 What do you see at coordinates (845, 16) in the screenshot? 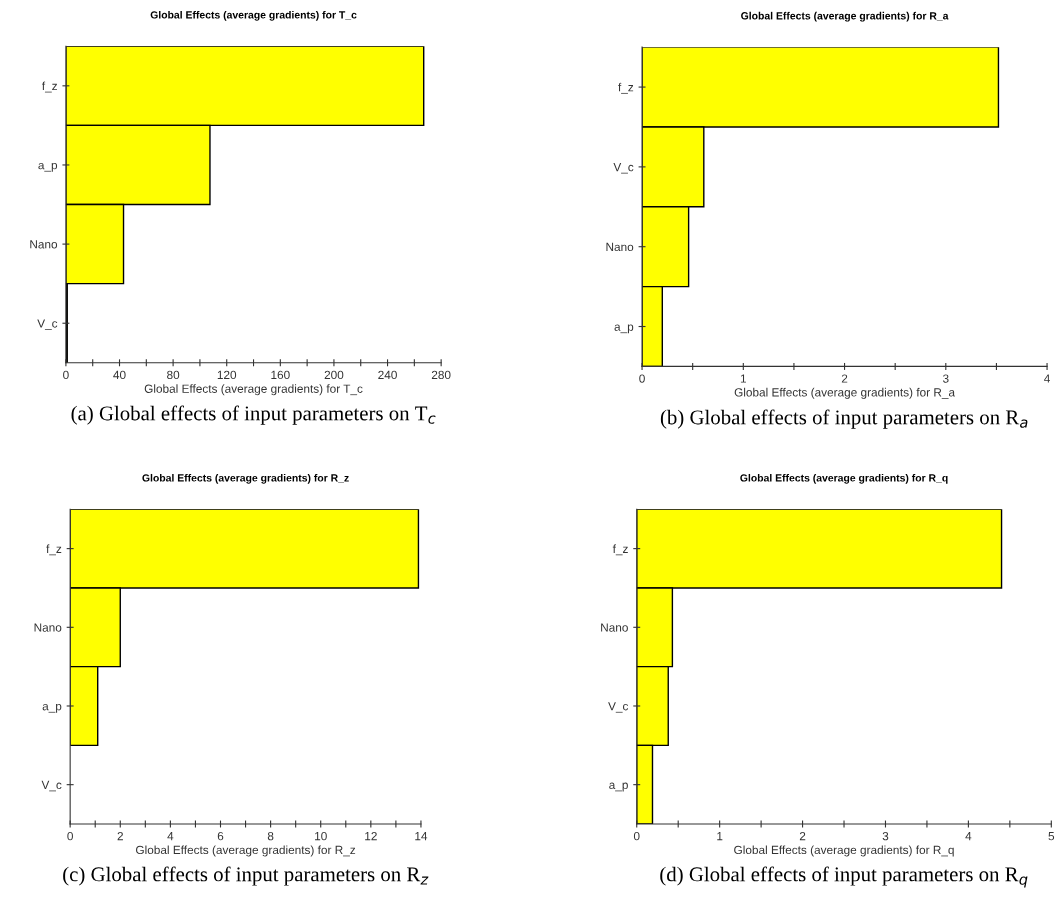
I see `chart-title: Global Effects (average gradients) for R_a` at bounding box center [845, 16].